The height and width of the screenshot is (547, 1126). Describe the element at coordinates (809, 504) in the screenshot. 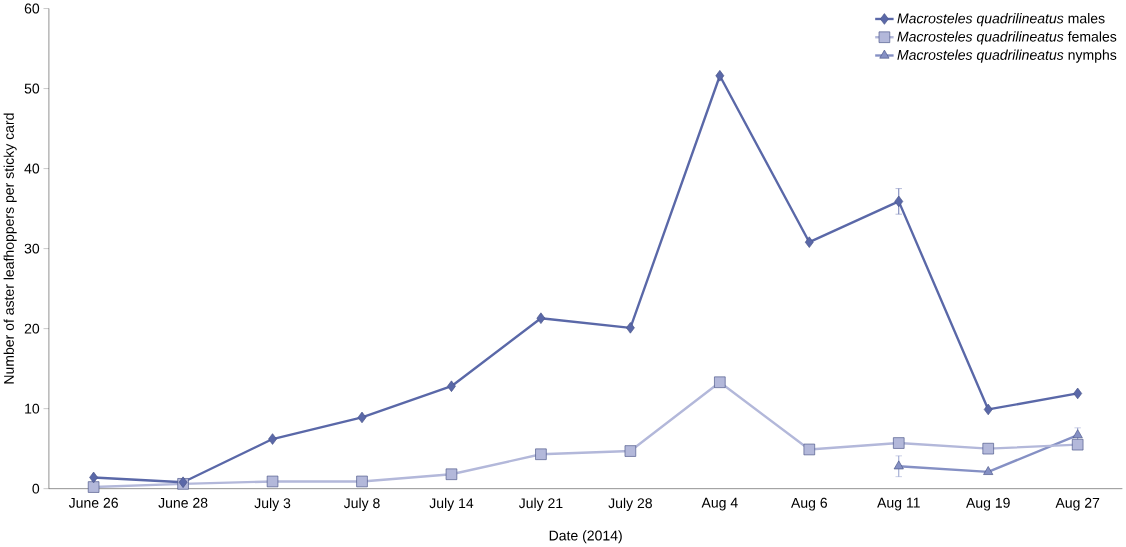

I see `x-tick-label: Aug 6` at that location.